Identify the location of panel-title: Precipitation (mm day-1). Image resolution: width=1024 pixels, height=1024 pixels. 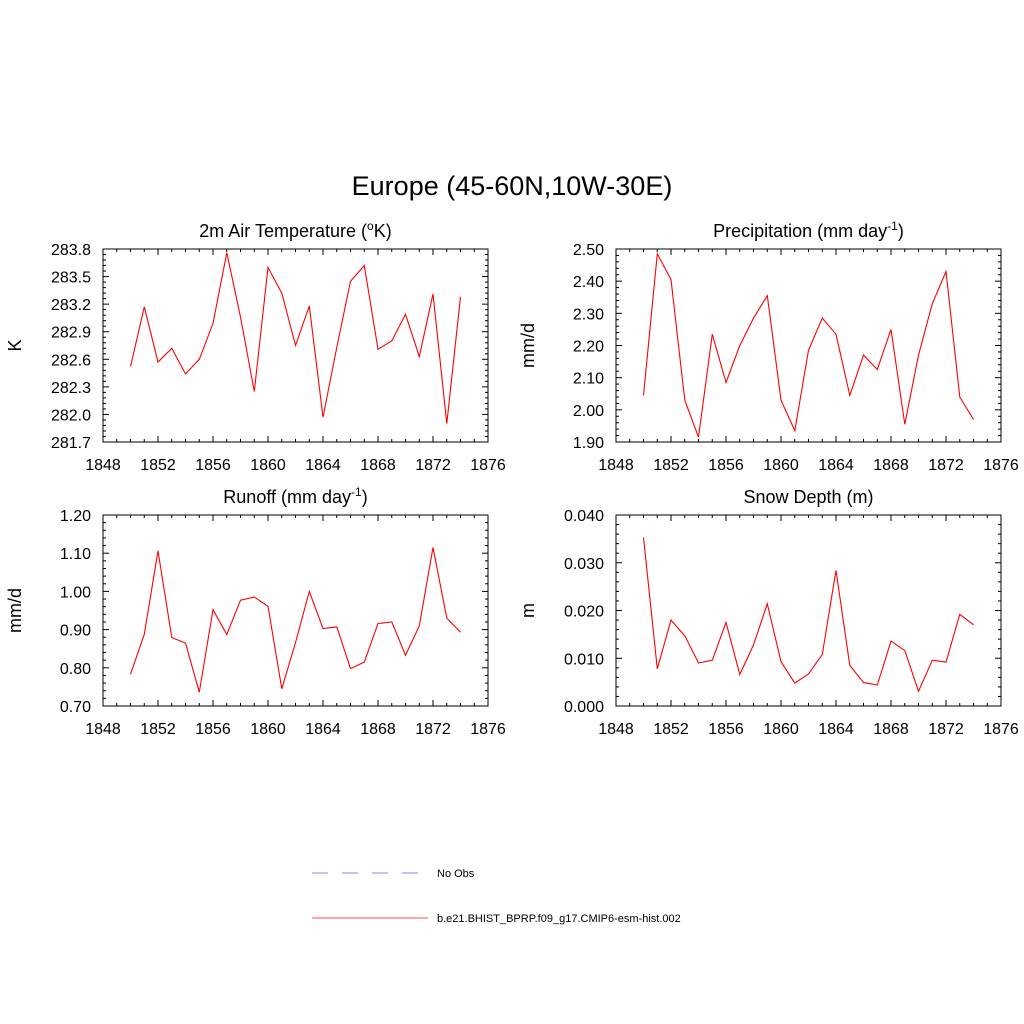
(808, 230).